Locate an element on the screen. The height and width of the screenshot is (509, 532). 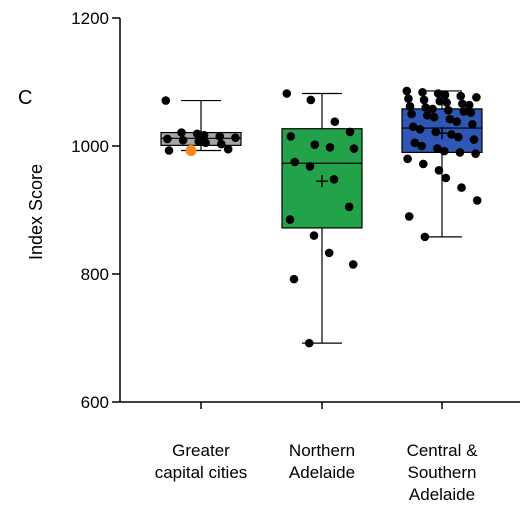
category-label: Central & Southern Adelaide is located at coordinates (443, 472).